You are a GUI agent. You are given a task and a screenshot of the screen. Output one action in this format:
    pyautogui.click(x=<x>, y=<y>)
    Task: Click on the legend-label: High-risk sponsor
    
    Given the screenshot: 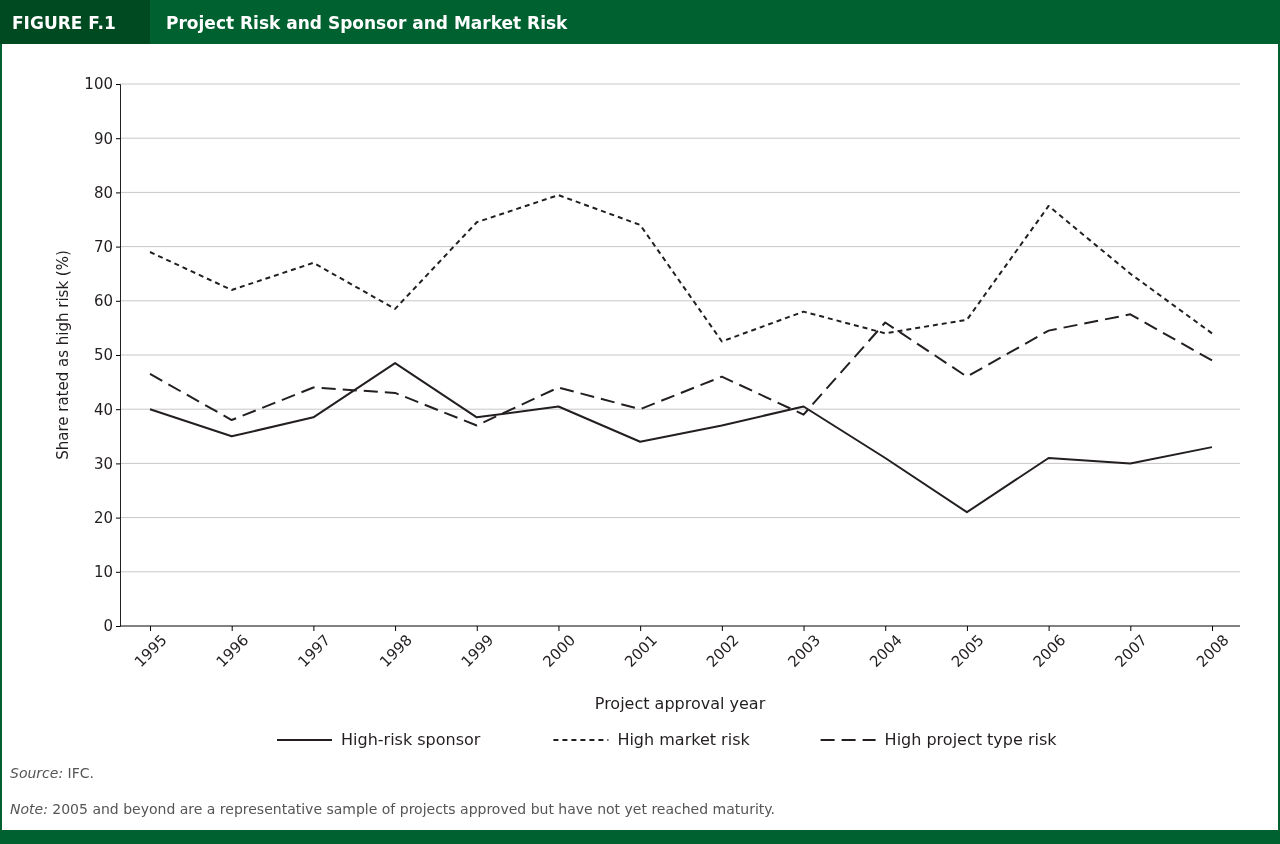 What is the action you would take?
    pyautogui.click(x=411, y=739)
    